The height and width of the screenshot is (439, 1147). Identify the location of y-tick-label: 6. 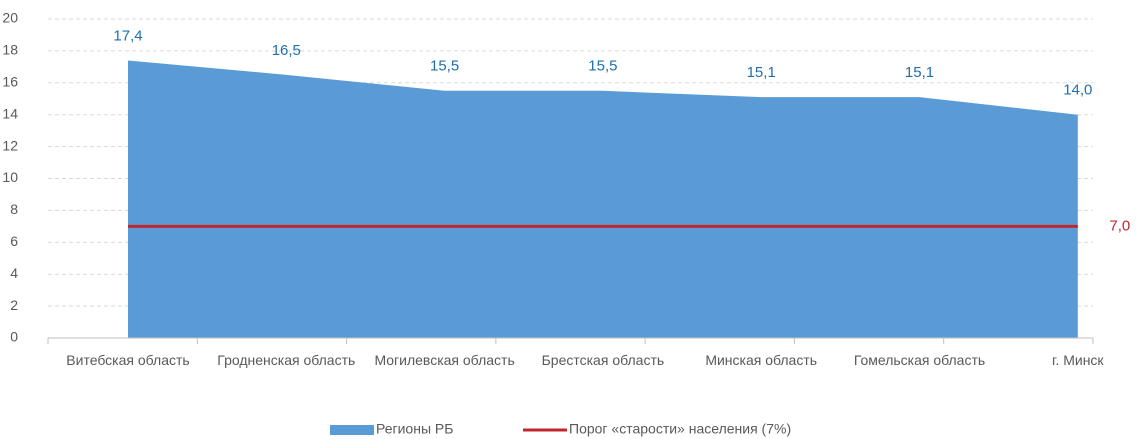
(14, 241).